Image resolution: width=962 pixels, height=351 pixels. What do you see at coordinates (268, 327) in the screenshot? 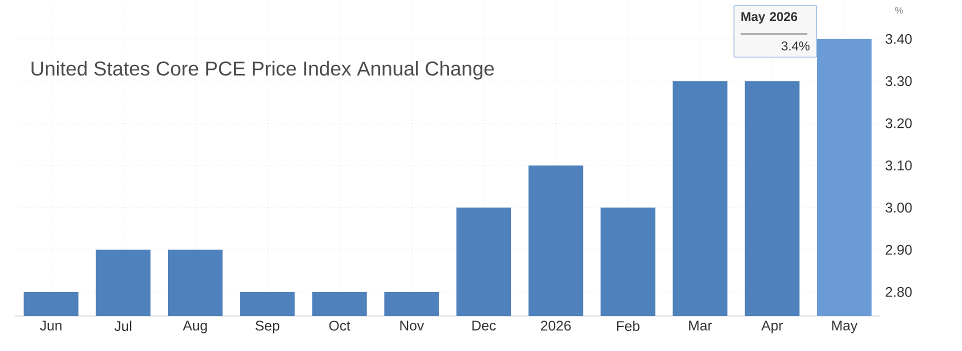
I see `x-tick-label: Sep` at bounding box center [268, 327].